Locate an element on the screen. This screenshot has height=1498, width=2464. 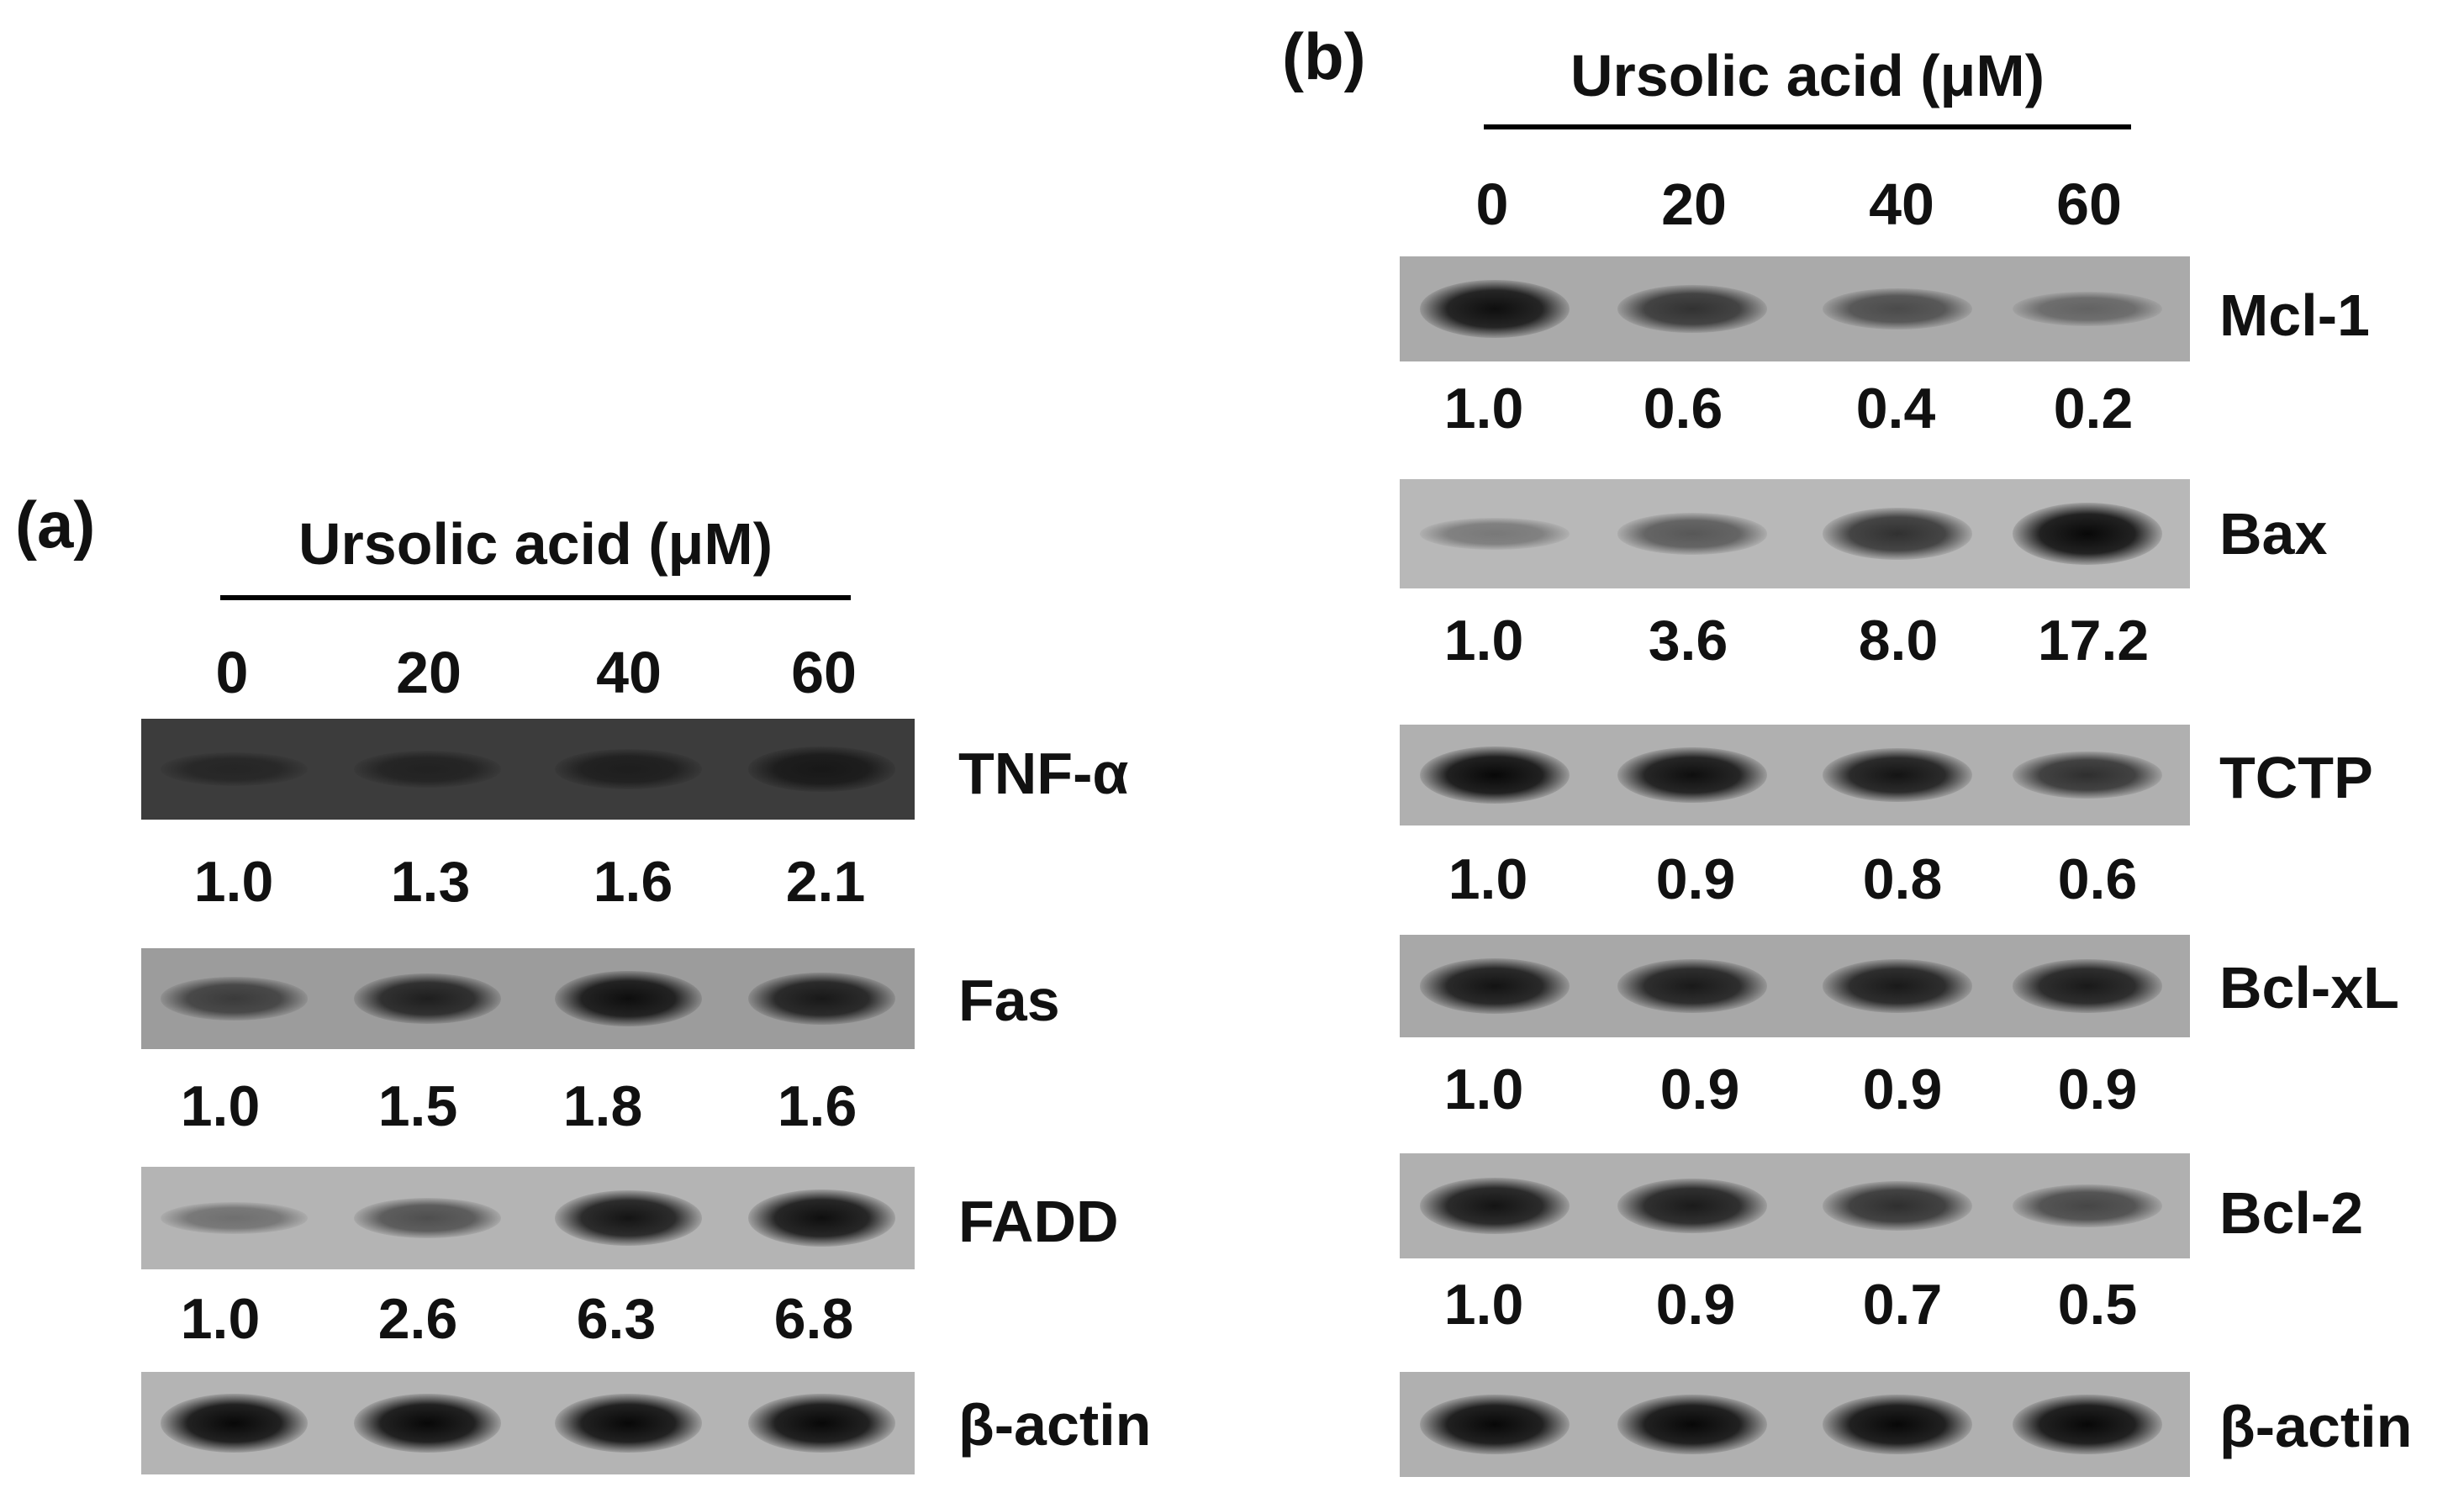
protein-label: Mcl-1 is located at coordinates (2294, 315).